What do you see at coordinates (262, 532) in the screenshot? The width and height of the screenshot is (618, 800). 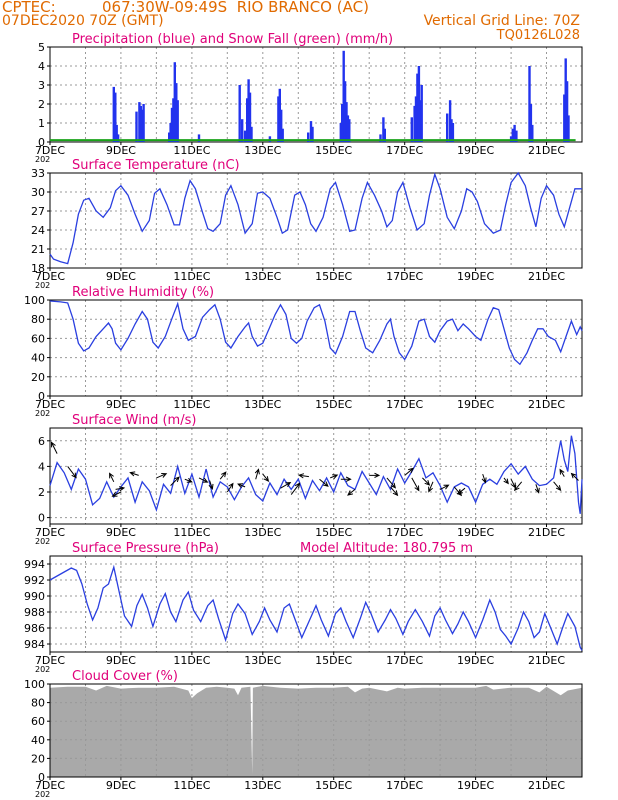 I see `wind-xtick-label-3: 13DEC` at bounding box center [262, 532].